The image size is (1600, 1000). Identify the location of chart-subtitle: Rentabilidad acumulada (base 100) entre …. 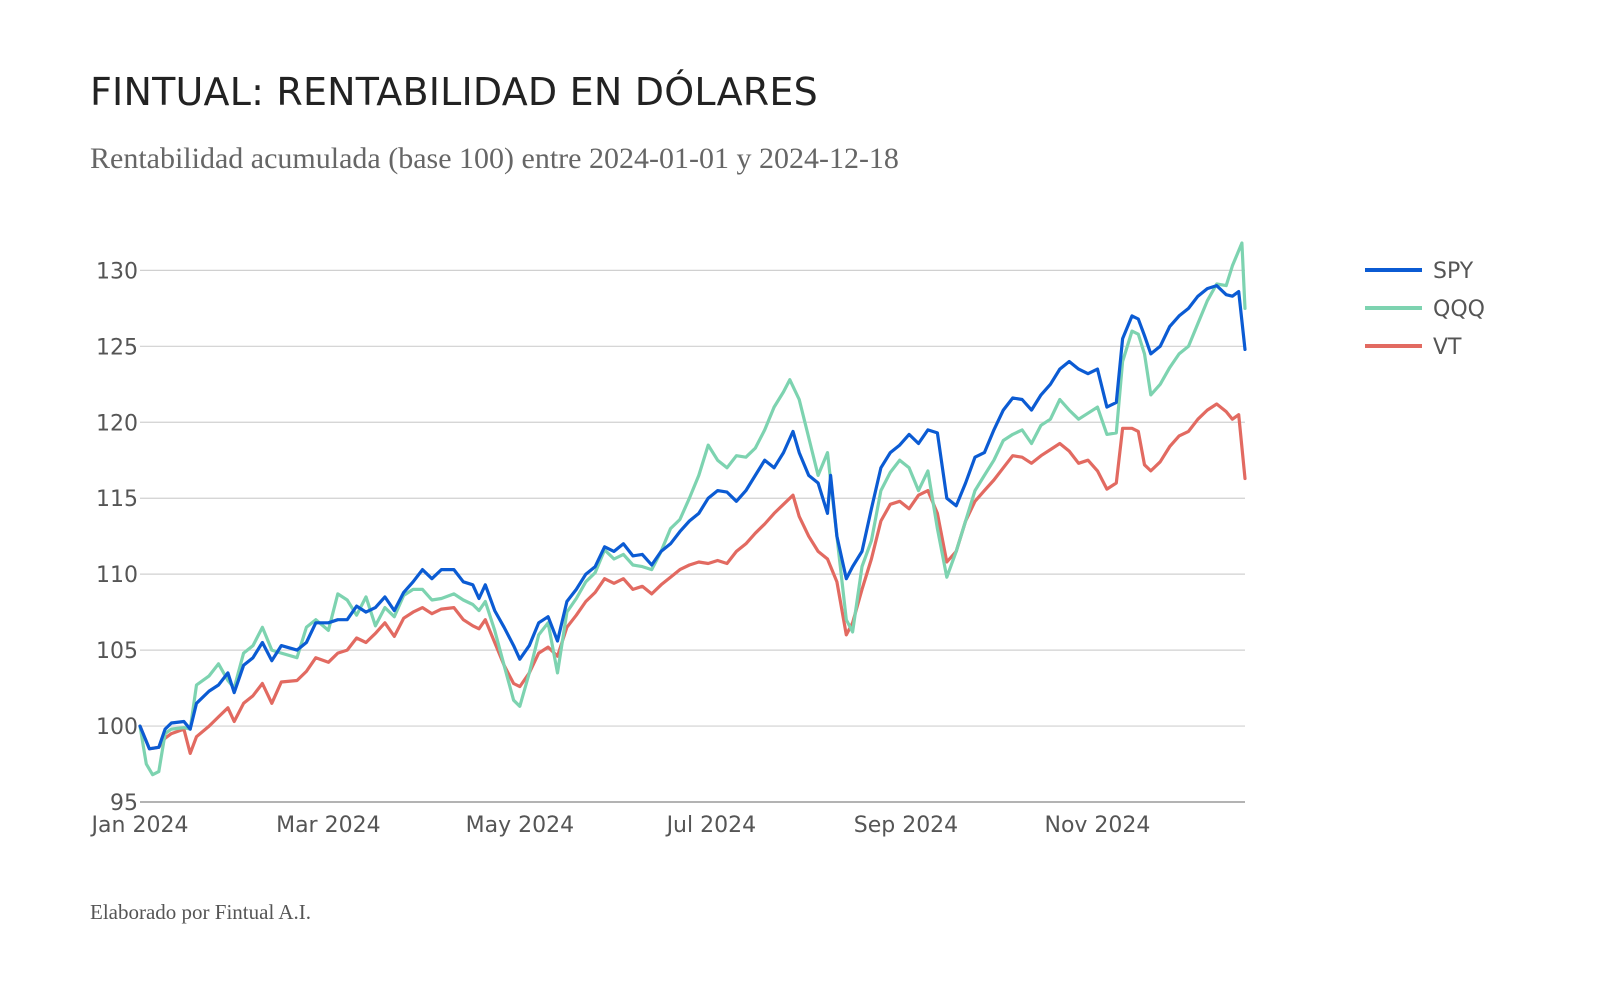
(494, 158).